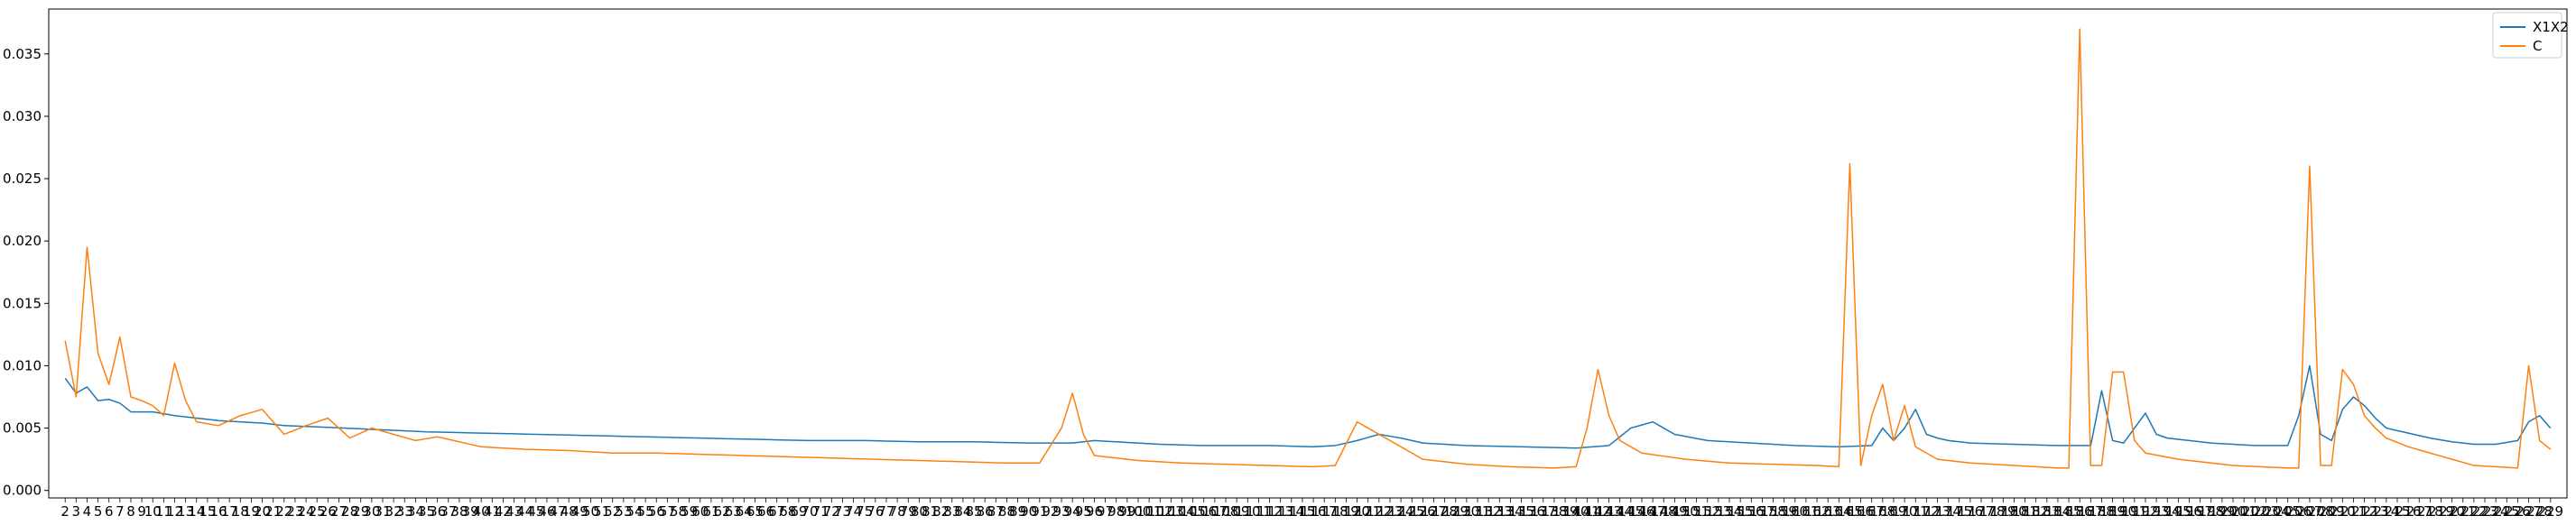 Image resolution: width=2576 pixels, height=525 pixels. What do you see at coordinates (2014, 511) in the screenshot?
I see `x-tick-label: 180` at bounding box center [2014, 511].